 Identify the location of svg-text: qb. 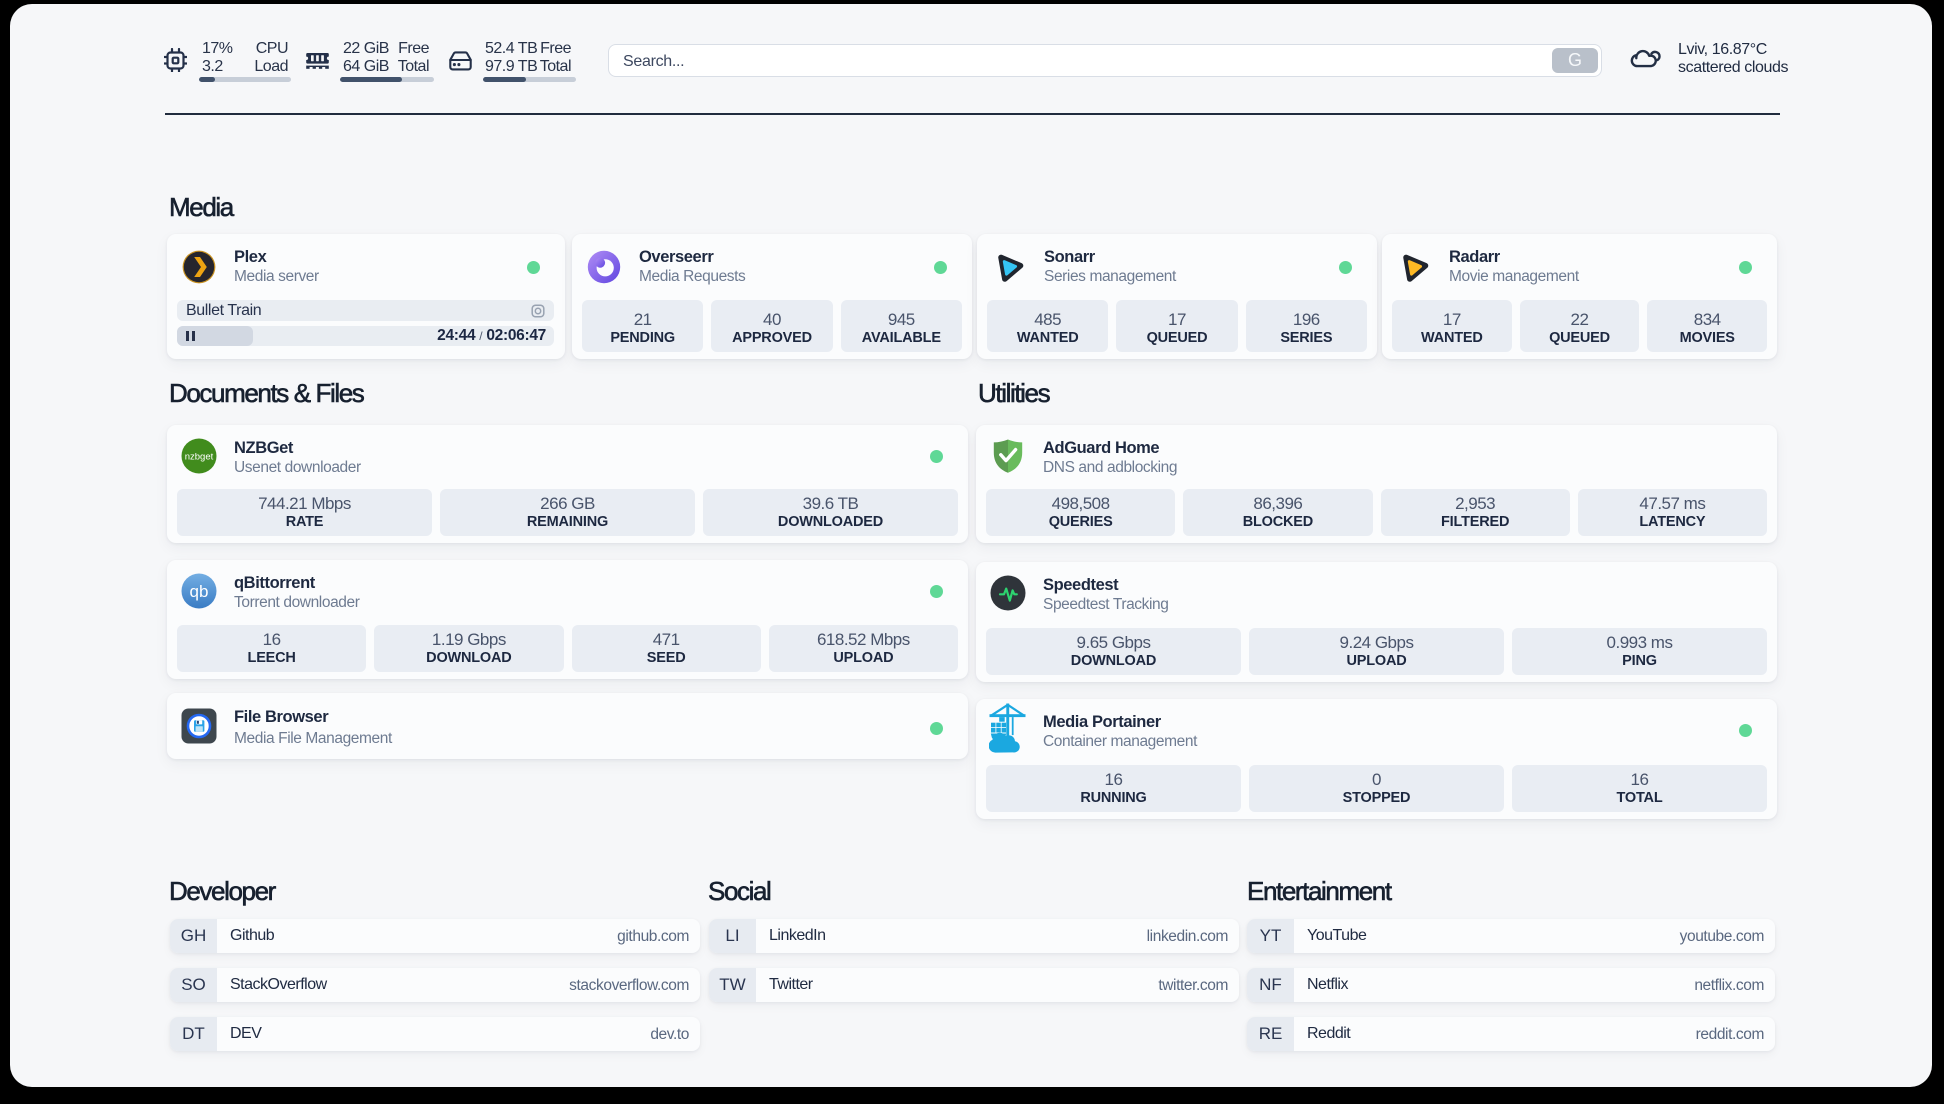
(199, 591).